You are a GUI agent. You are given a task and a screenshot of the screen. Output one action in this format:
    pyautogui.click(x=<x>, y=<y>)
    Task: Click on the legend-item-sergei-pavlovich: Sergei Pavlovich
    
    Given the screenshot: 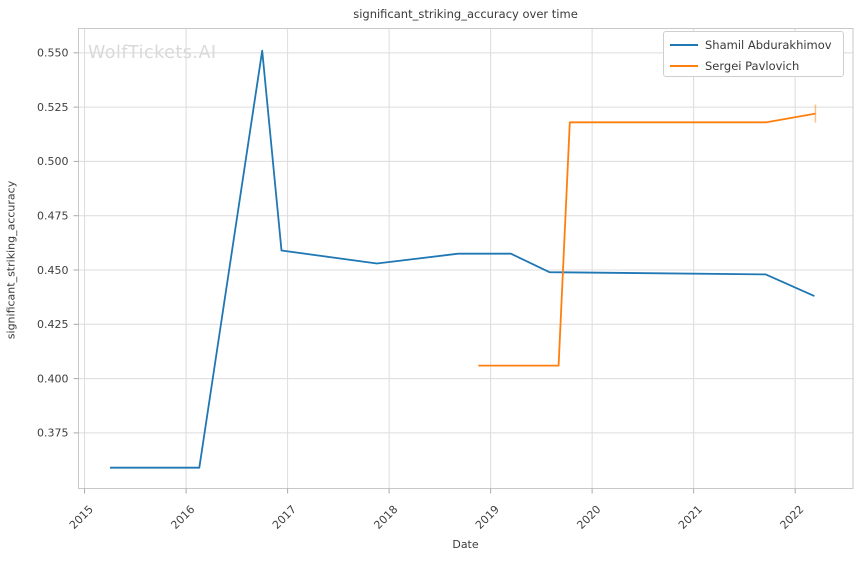 What is the action you would take?
    pyautogui.click(x=756, y=65)
    